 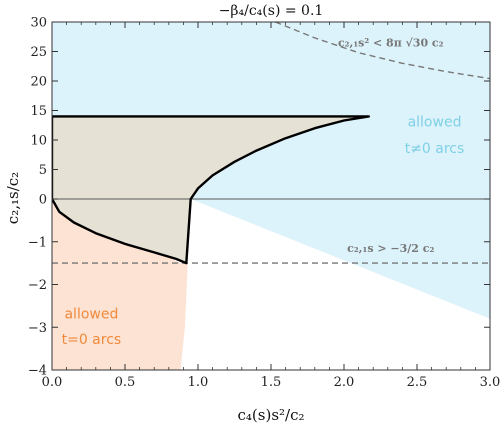 I want to click on x-tick-label: 2.0, so click(x=344, y=382).